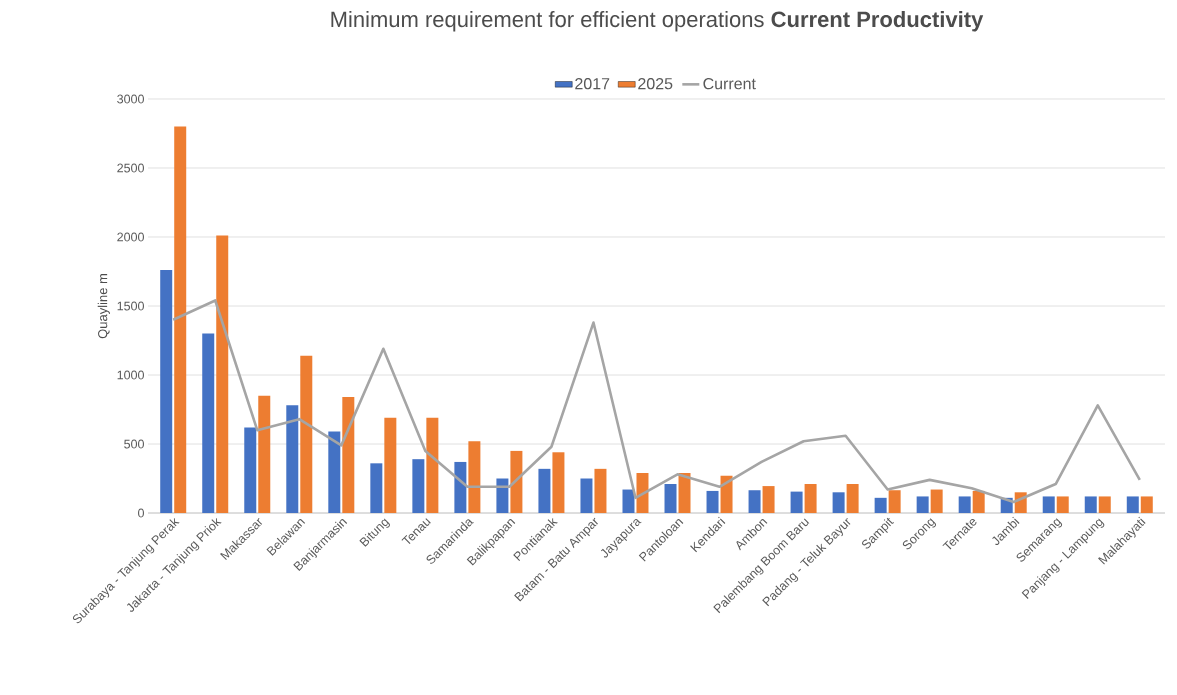  What do you see at coordinates (130, 237) in the screenshot?
I see `y-tick-label: 2000` at bounding box center [130, 237].